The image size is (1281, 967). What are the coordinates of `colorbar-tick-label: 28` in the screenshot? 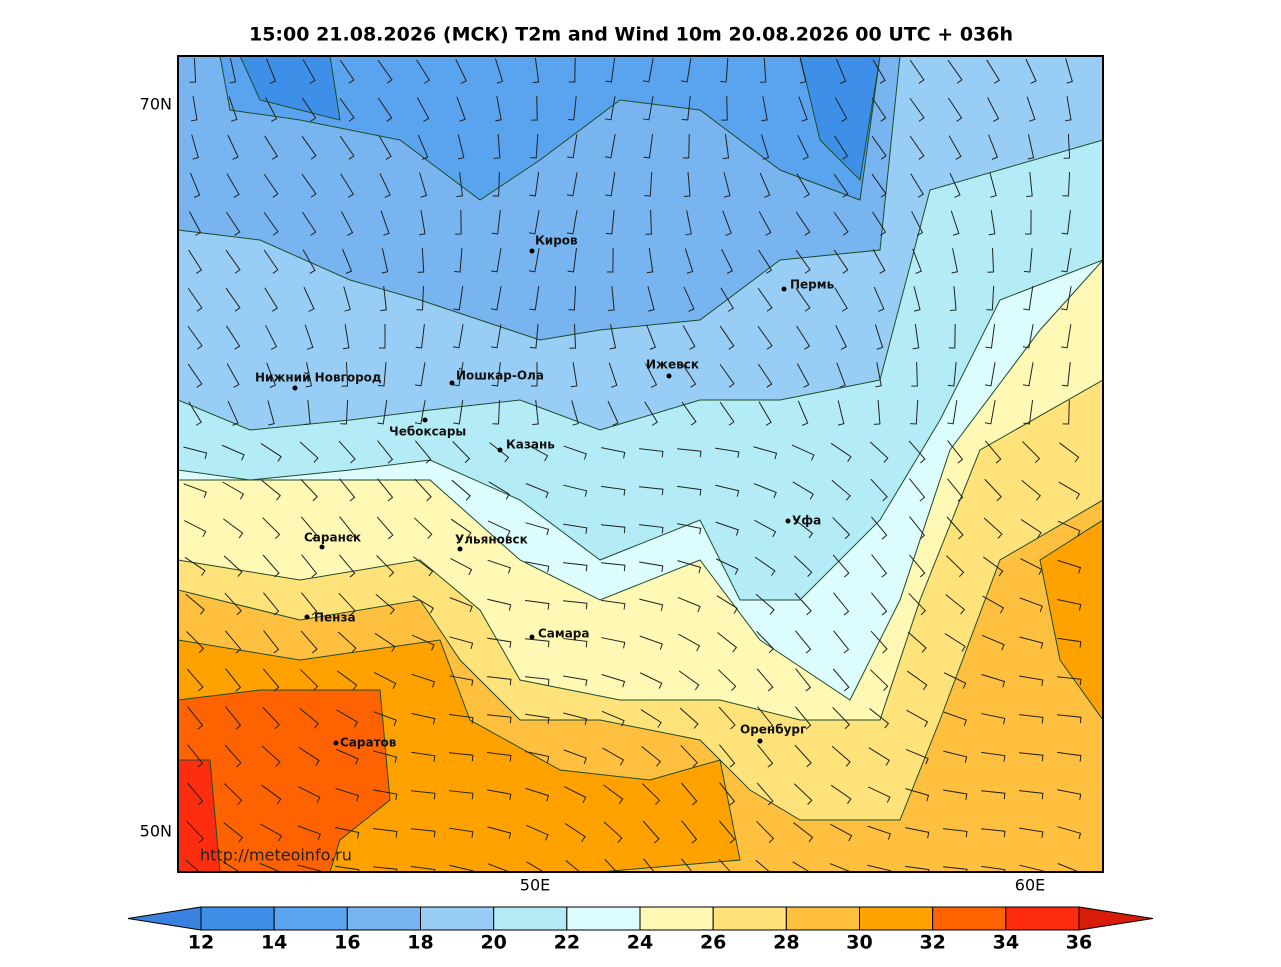 It's located at (786, 943).